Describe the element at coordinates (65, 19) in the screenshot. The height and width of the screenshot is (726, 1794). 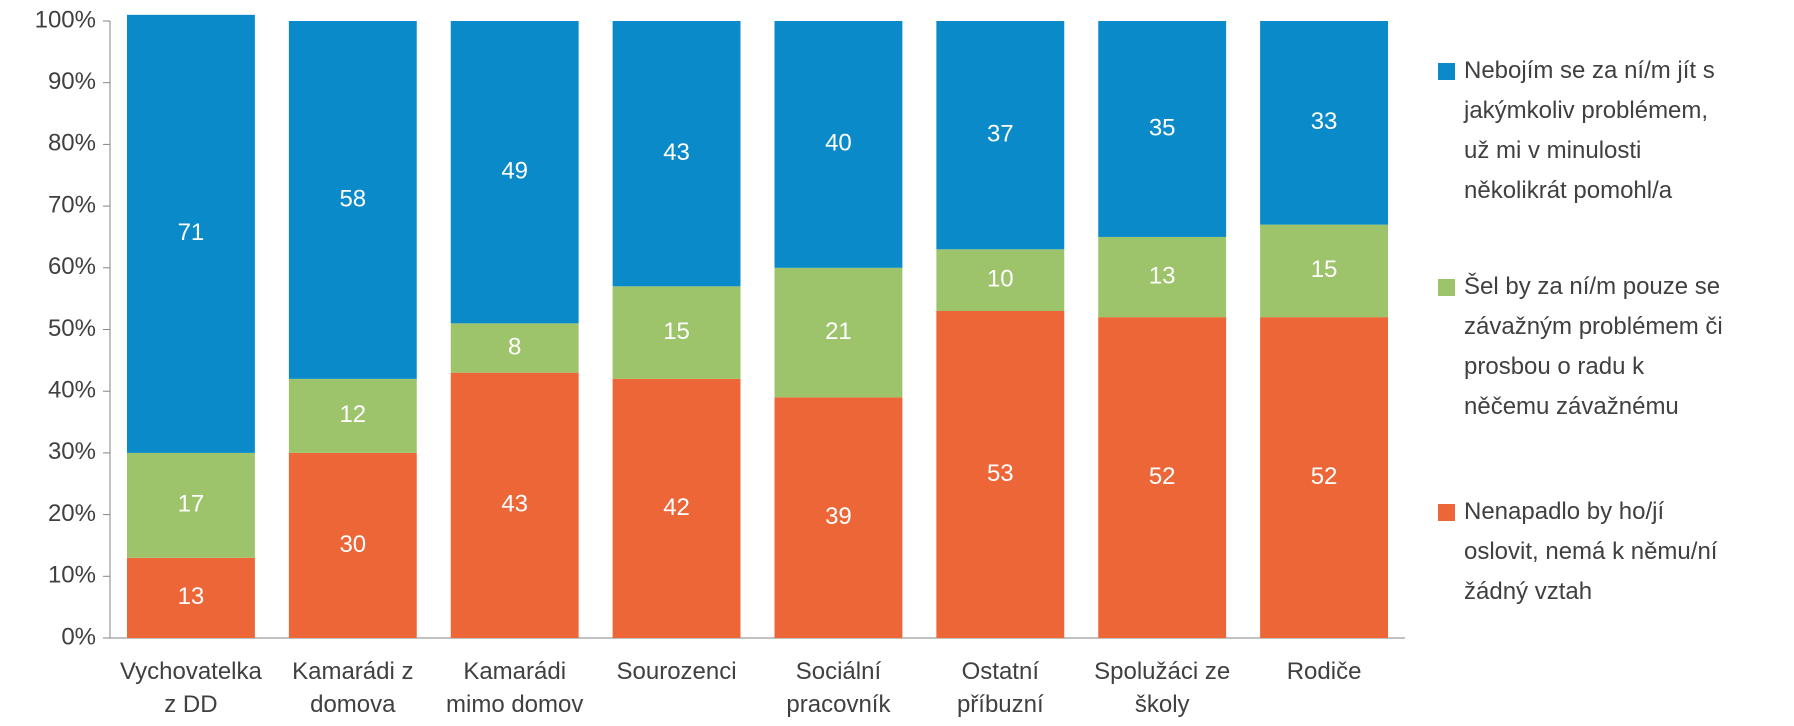
I see `y-tick-label: 100%` at that location.